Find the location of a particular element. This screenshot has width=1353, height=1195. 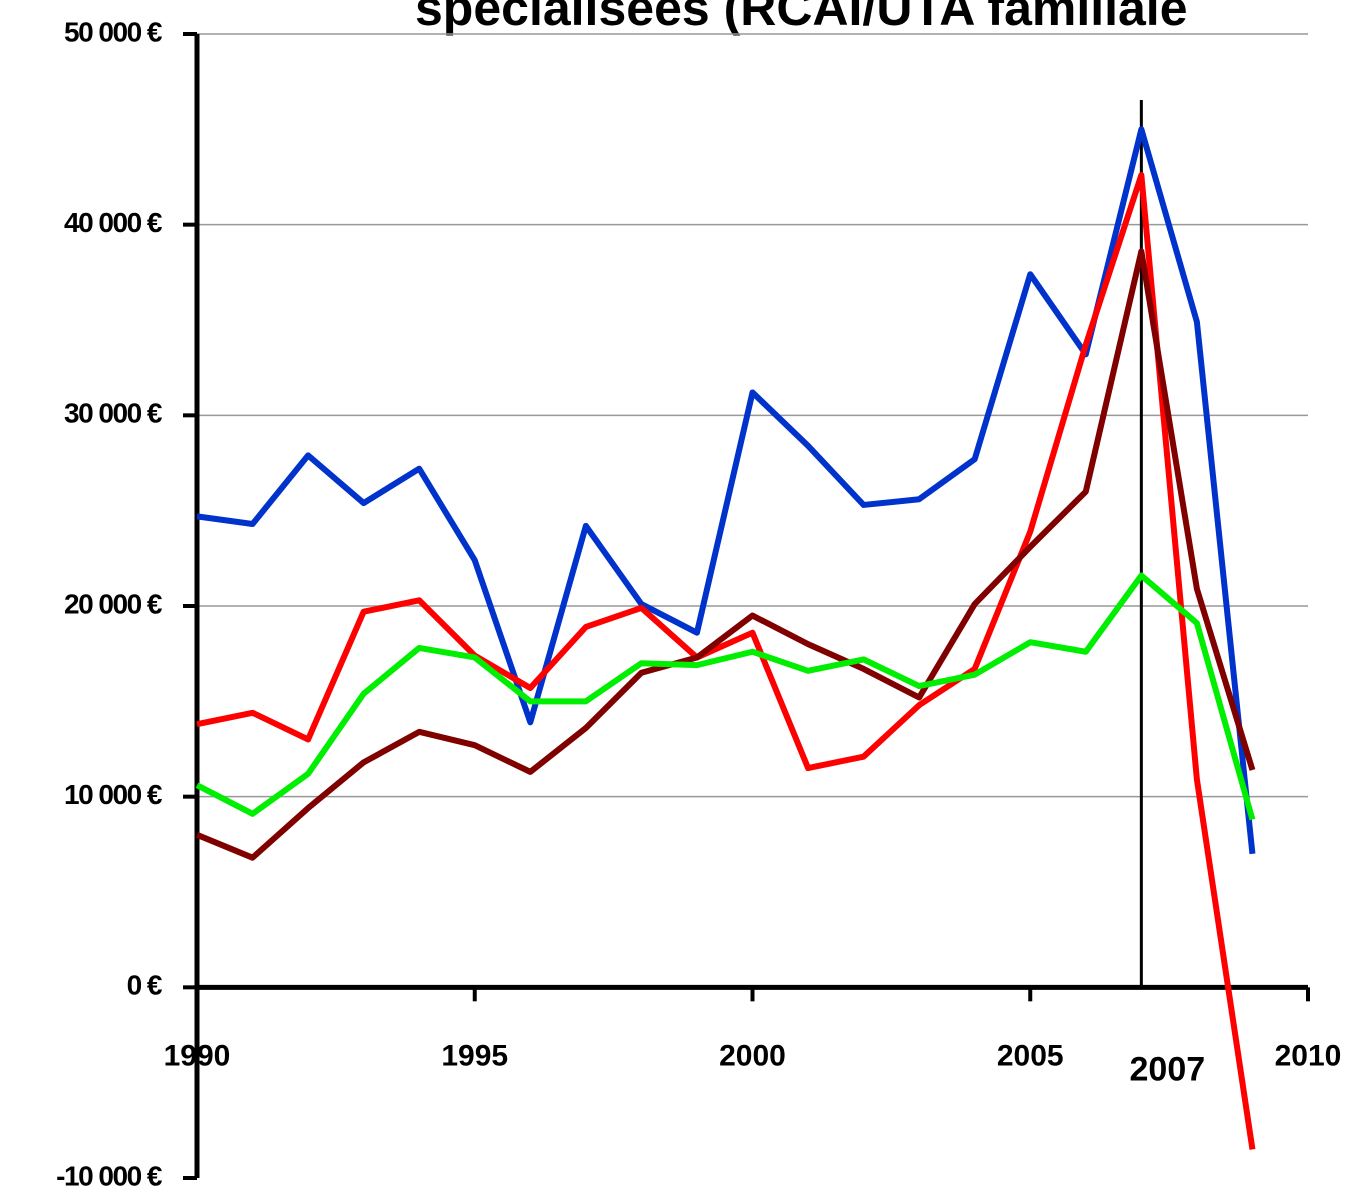

y-tick-label: 10 000 € is located at coordinates (113, 794).